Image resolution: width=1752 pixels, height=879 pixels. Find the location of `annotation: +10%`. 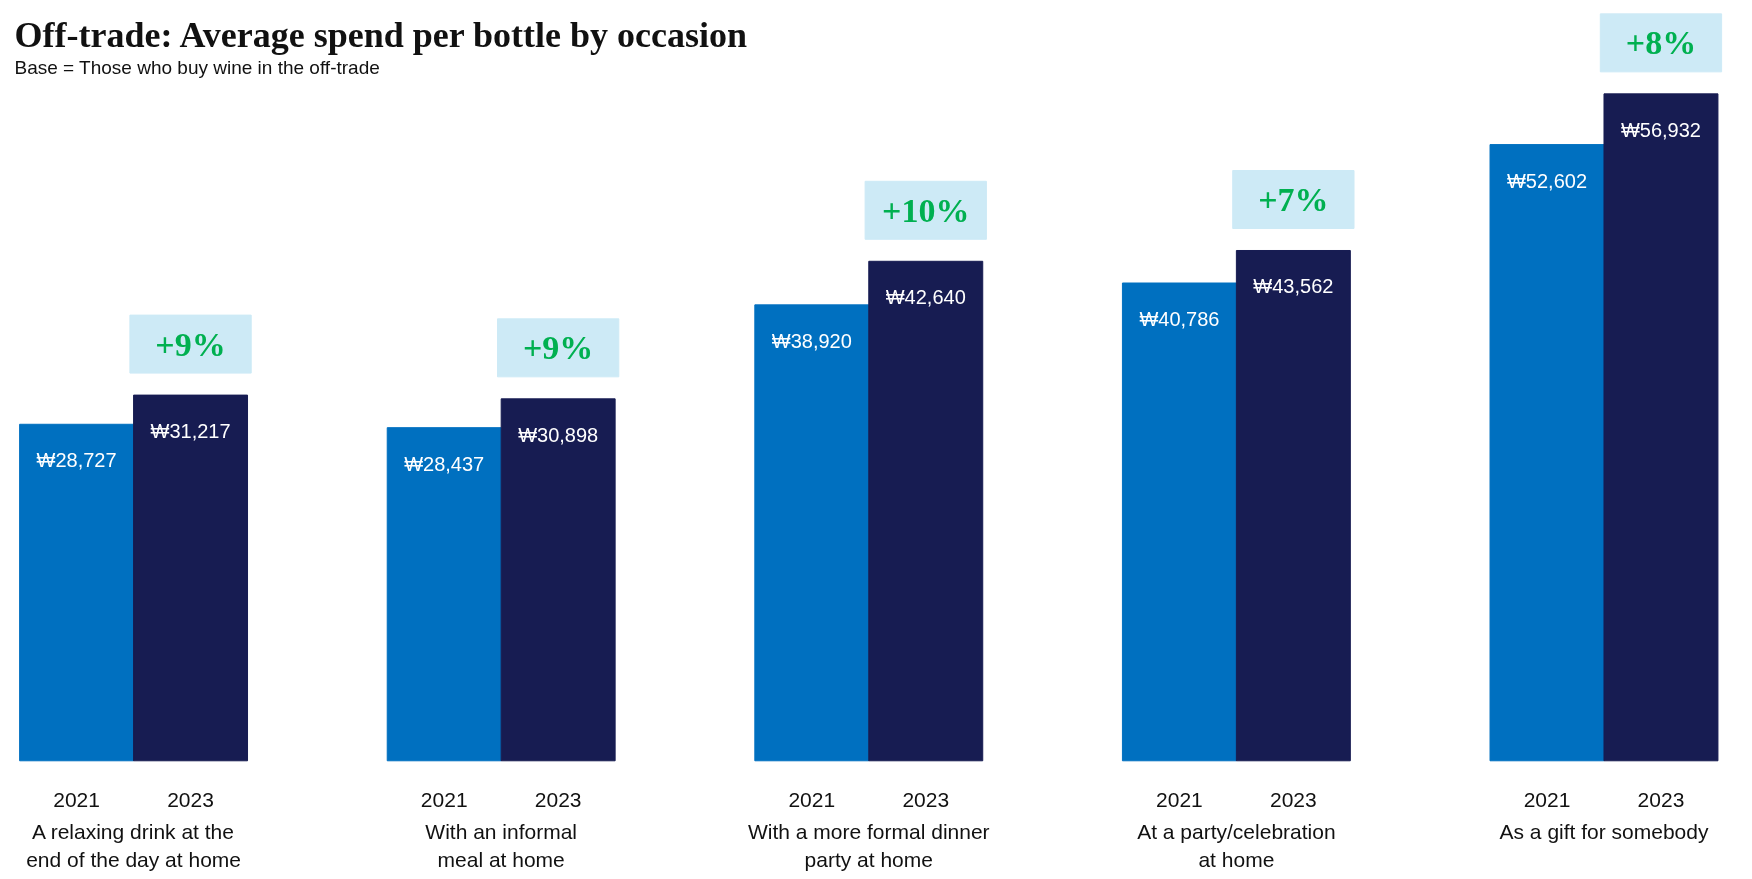

annotation: +10% is located at coordinates (926, 210).